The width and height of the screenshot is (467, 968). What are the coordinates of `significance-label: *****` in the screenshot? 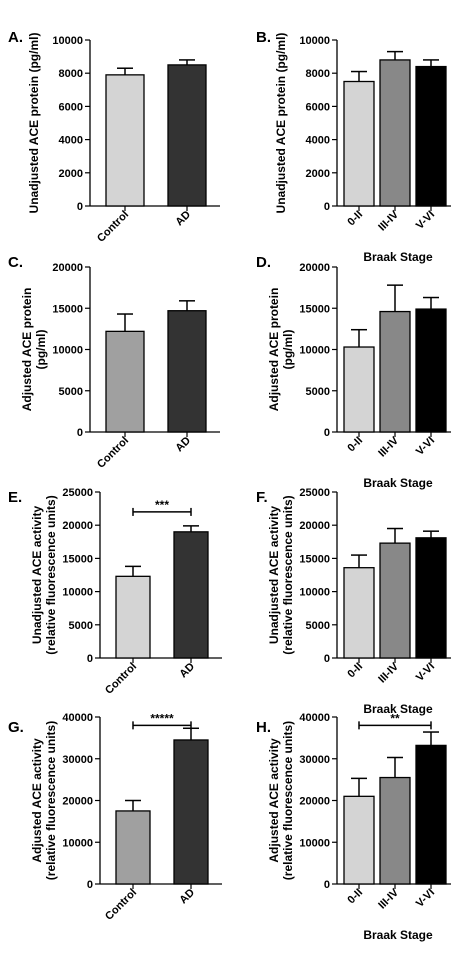 It's located at (162, 718).